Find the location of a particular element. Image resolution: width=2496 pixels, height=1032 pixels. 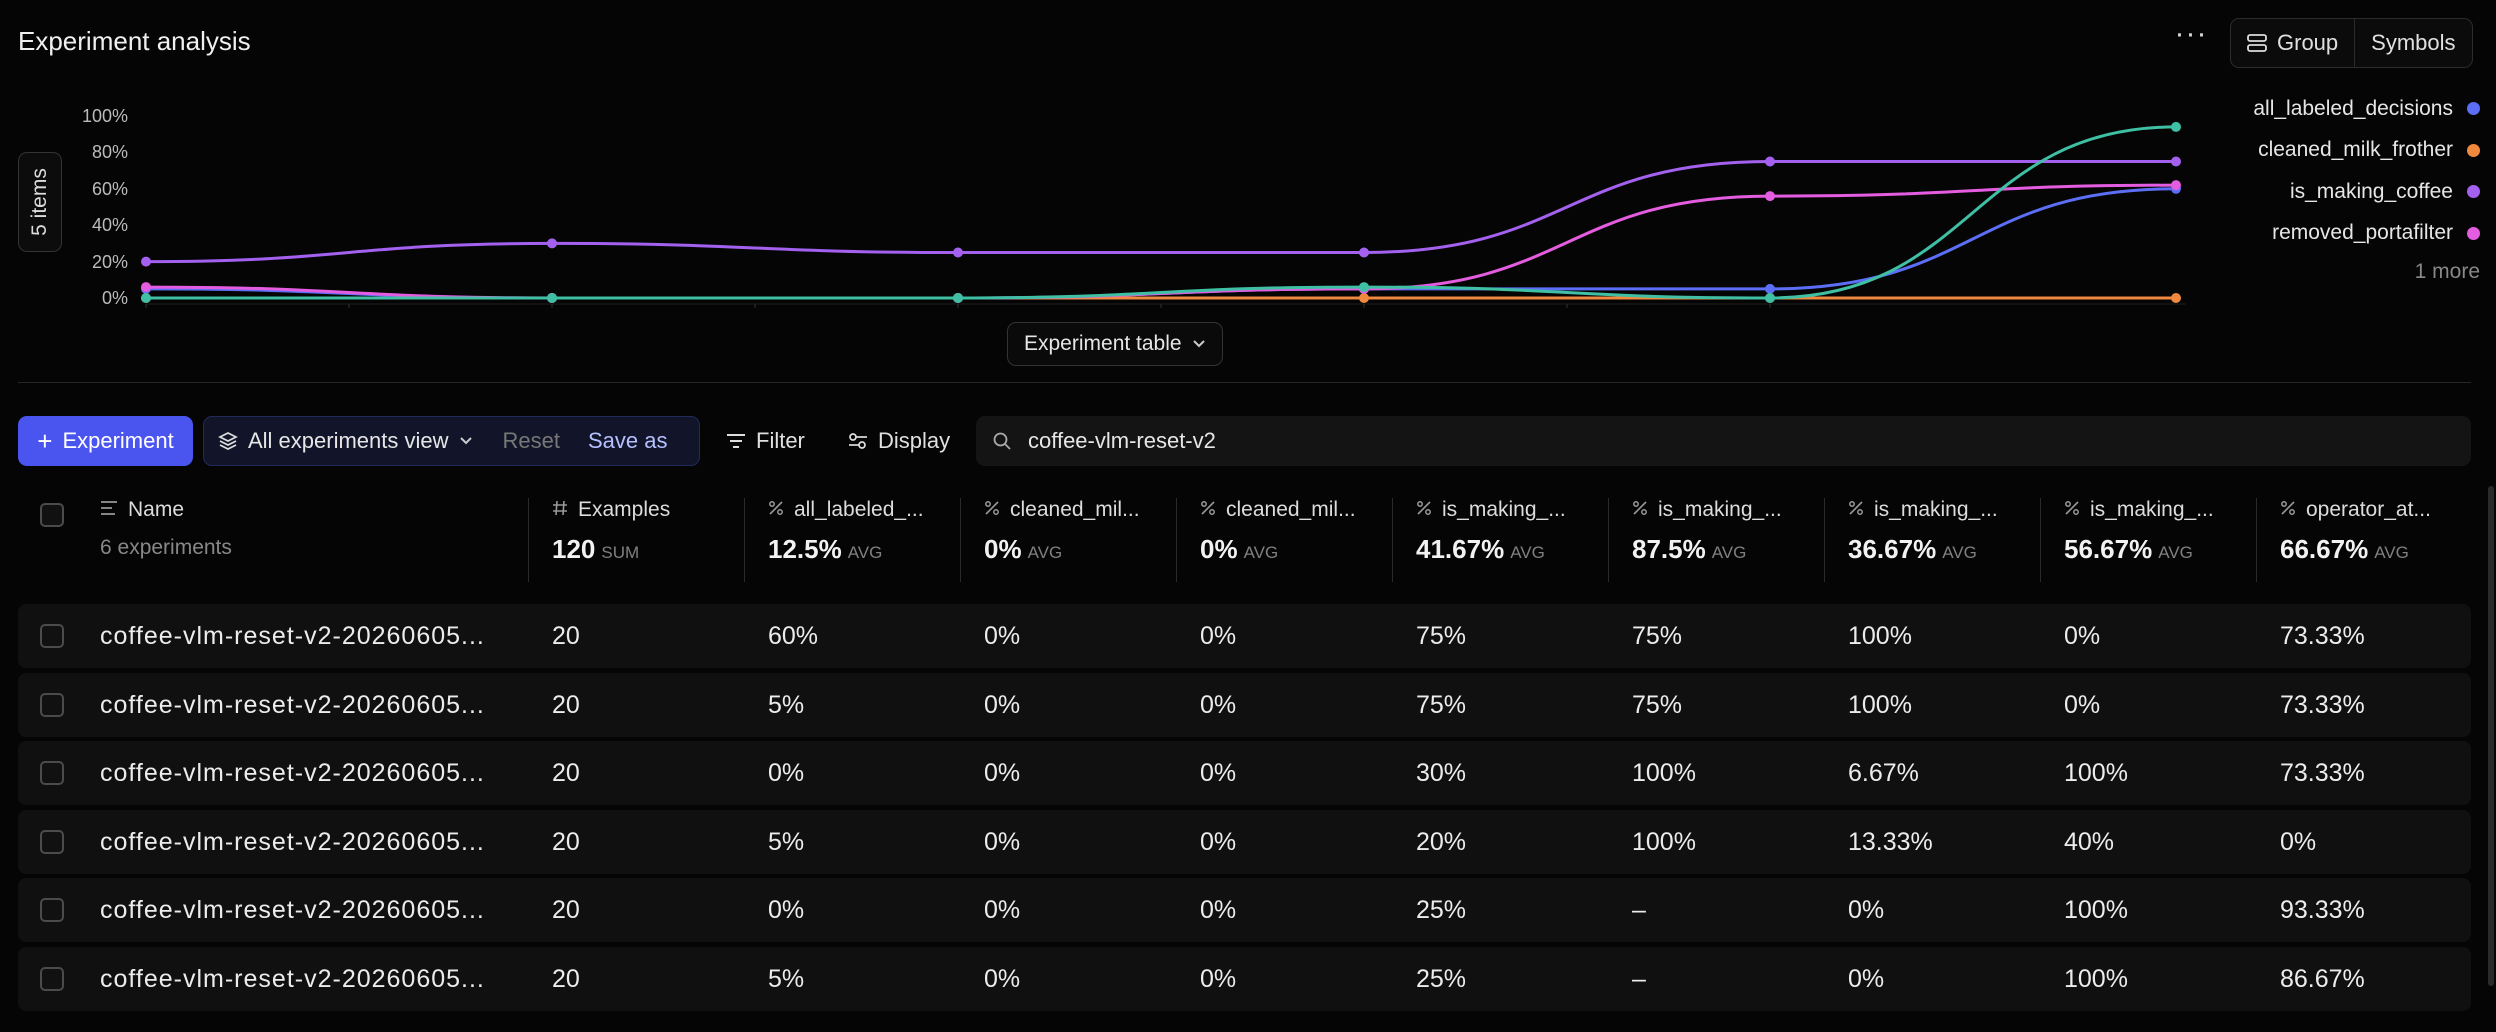

items-count-badge: 5 items is located at coordinates (40, 202).